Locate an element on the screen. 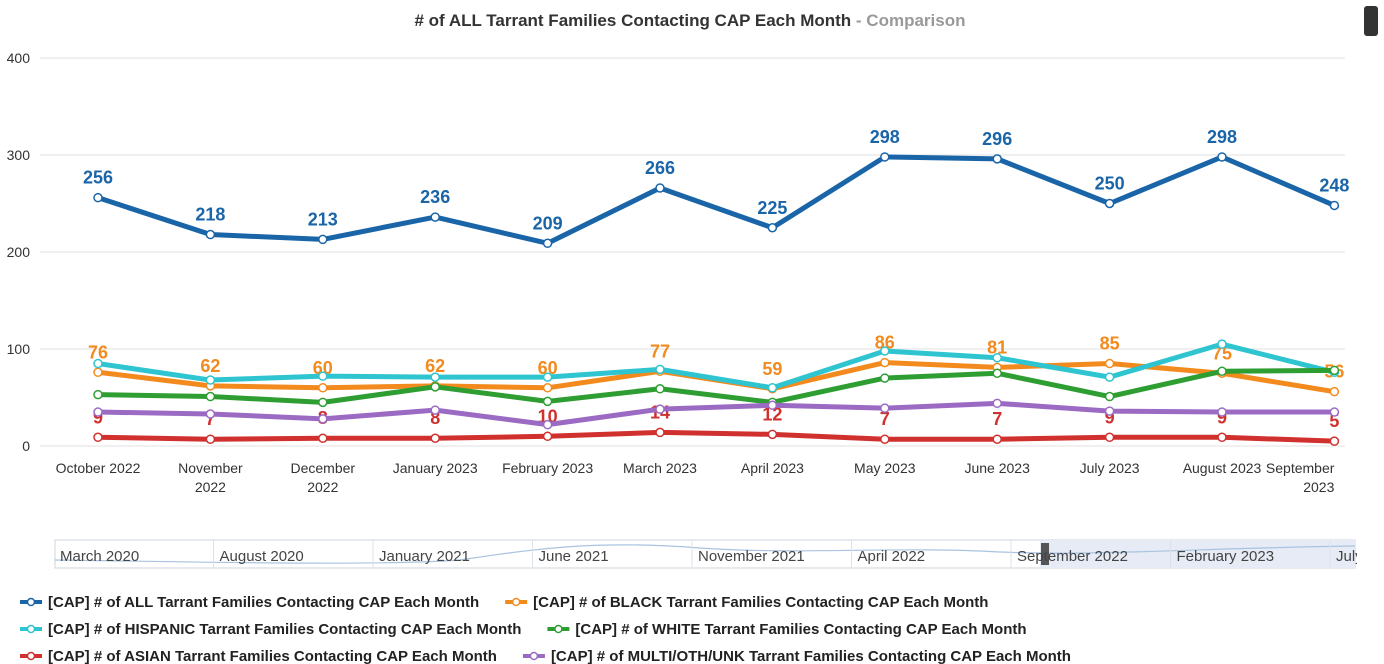 The height and width of the screenshot is (664, 1384). chart-subtitle: - Comparison is located at coordinates (908, 20).